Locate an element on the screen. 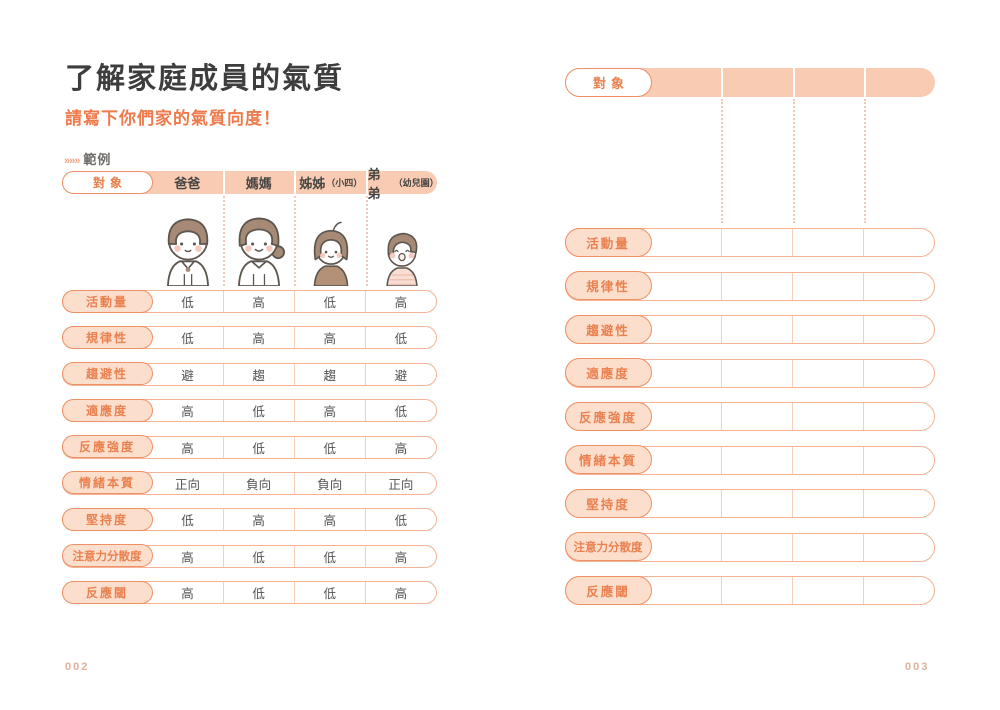 The width and height of the screenshot is (1000, 710). brother-illustration is located at coordinates (401, 241).